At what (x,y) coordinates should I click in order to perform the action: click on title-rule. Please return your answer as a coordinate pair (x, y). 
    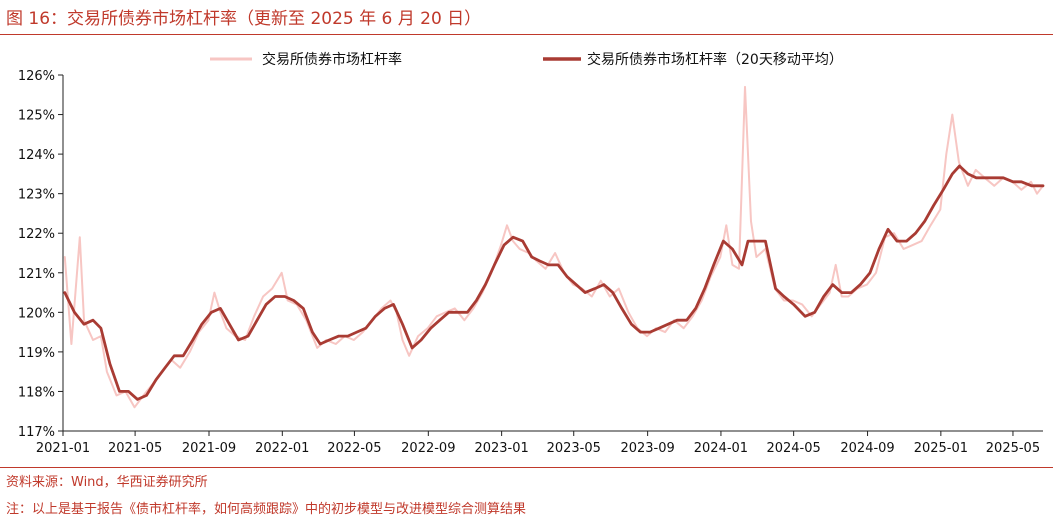
    Looking at the image, I should click on (526, 34).